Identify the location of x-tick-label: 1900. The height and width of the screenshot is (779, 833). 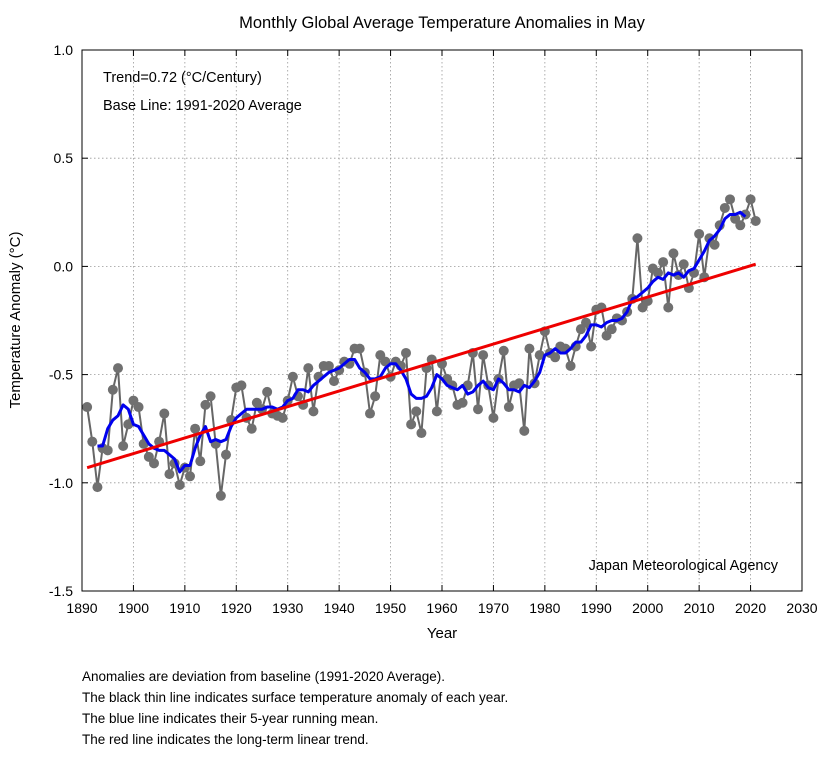
(133, 608).